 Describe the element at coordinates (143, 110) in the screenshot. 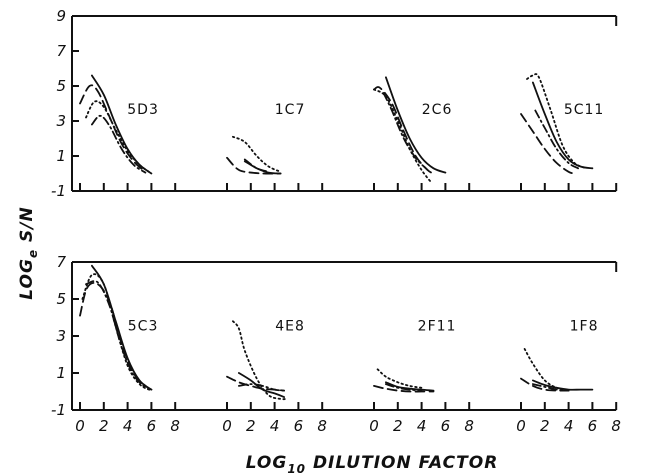

I see `panel-label: 5D3` at that location.